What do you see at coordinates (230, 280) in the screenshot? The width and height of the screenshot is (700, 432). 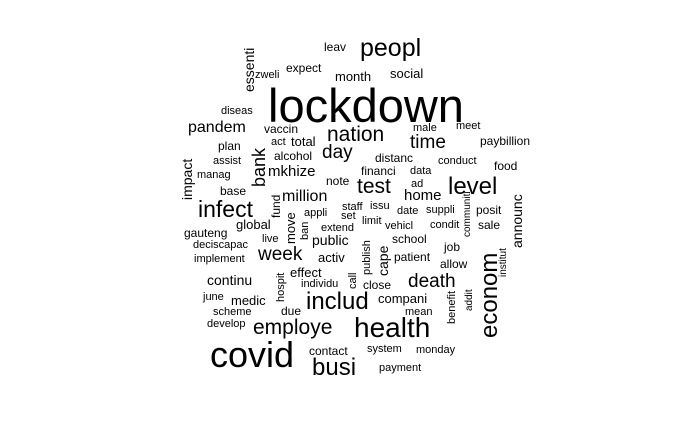 I see `word-continu: continu` at bounding box center [230, 280].